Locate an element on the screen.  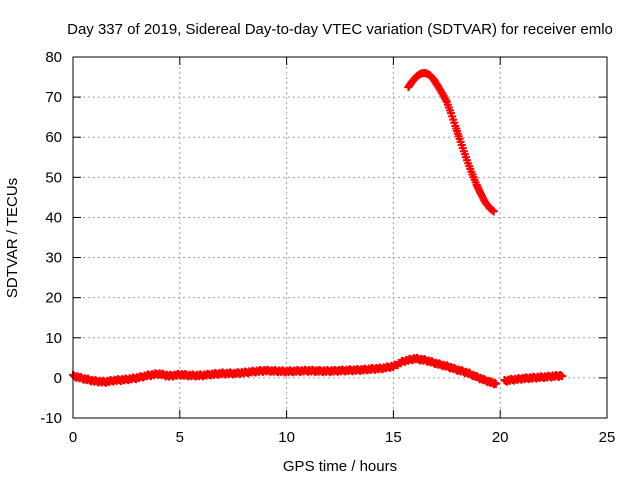
x-tick-label: 10 is located at coordinates (286, 437).